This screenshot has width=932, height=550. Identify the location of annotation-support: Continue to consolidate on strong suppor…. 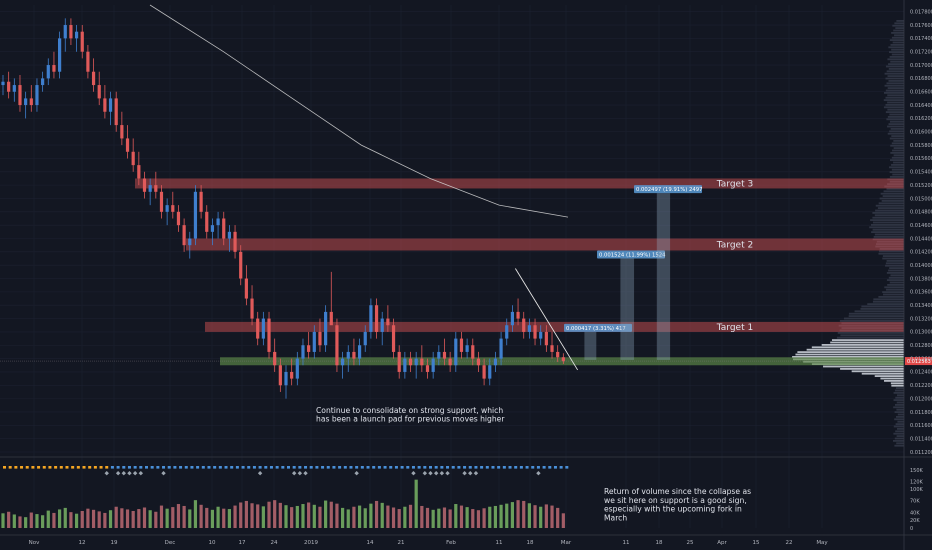
(409, 410).